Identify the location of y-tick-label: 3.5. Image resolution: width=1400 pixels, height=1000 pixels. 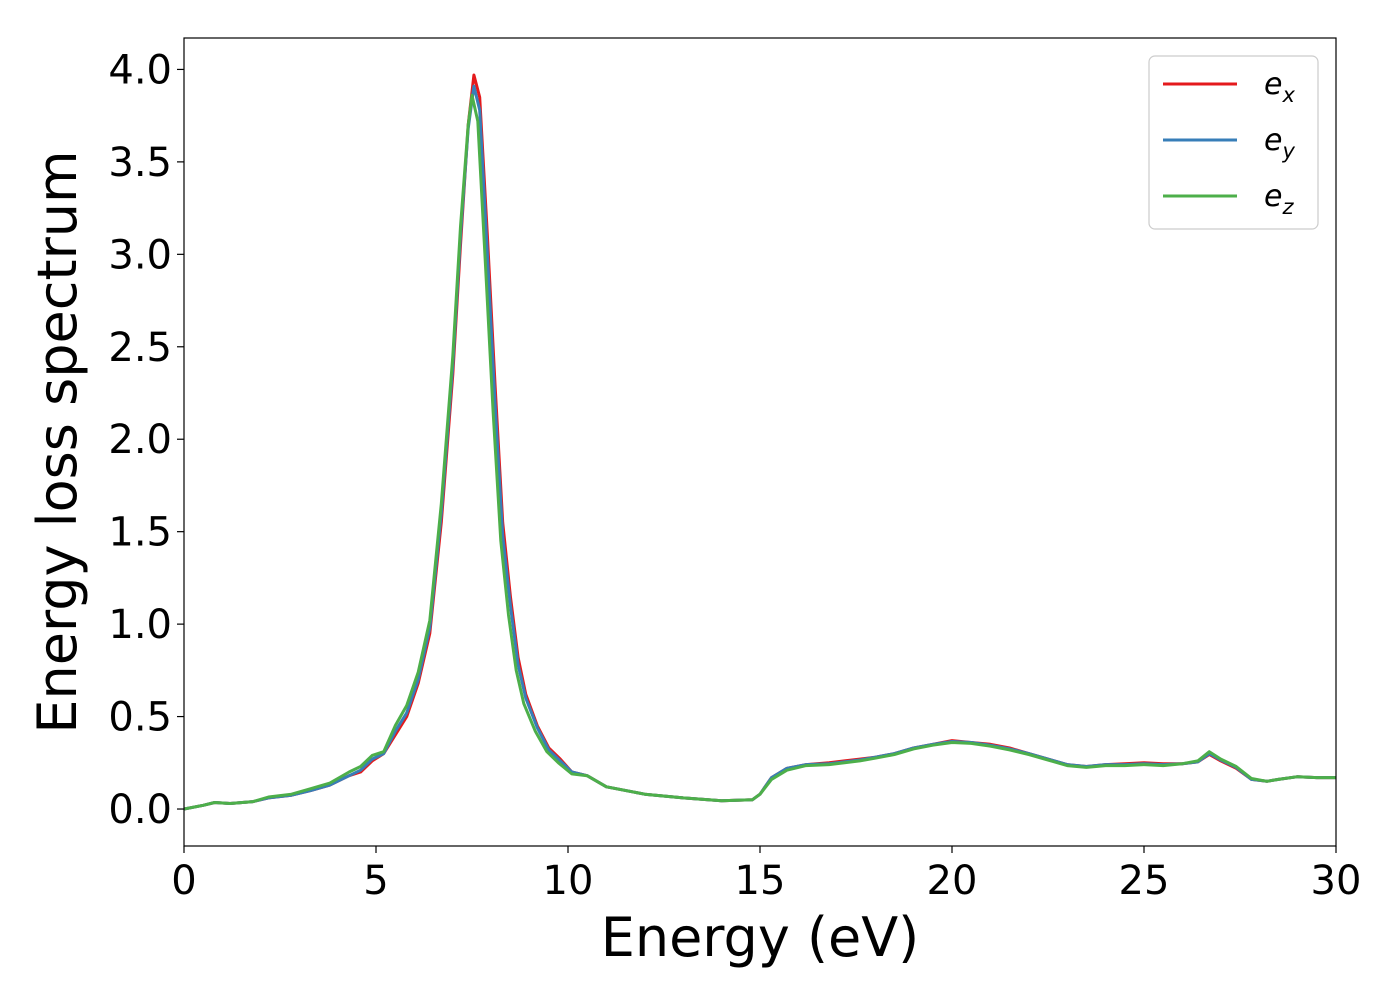
(140, 163).